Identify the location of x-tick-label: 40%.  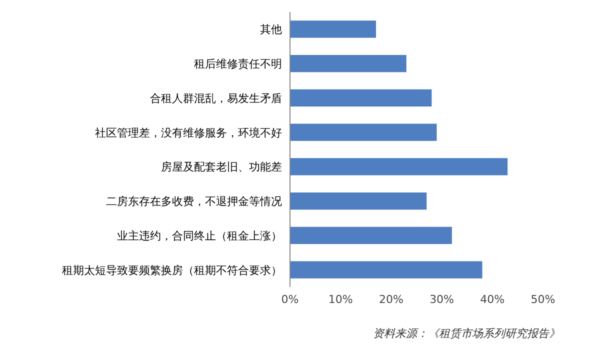
(492, 299).